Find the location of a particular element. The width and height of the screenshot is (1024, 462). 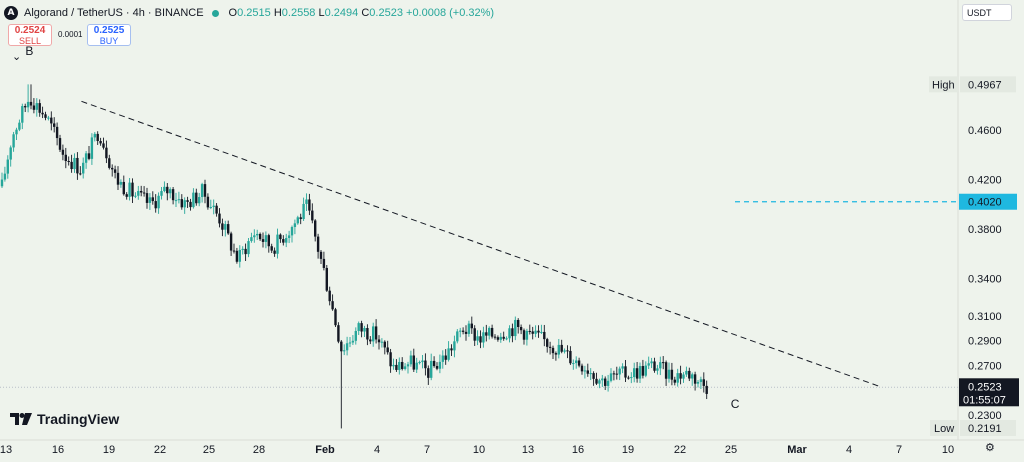

x-tick-label: 25 is located at coordinates (731, 450).